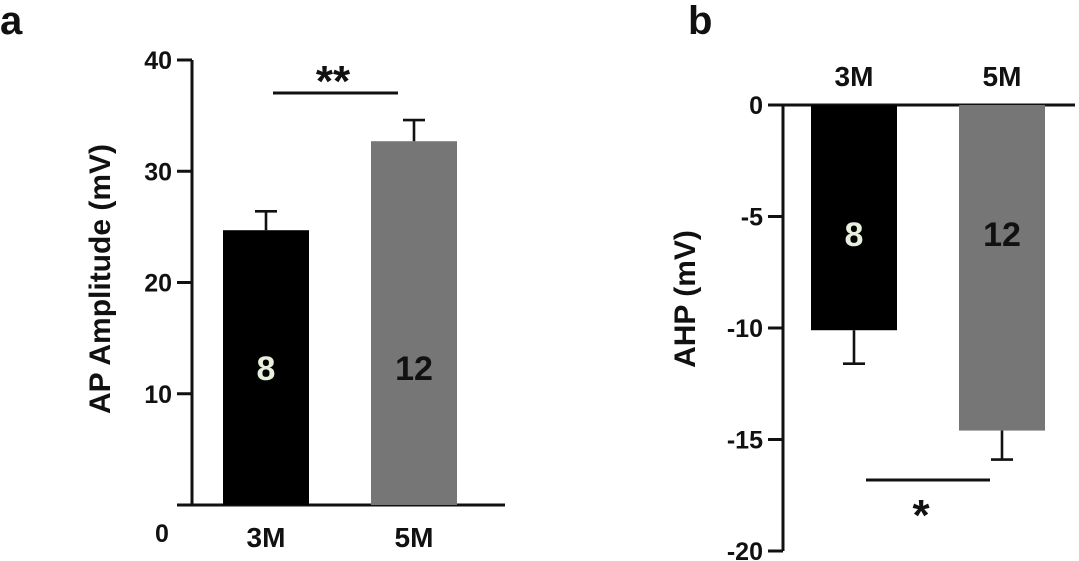 This screenshot has width=1079, height=561. What do you see at coordinates (168, 228) in the screenshot?
I see `panel-a-y-ticks: 10 20 30 40` at bounding box center [168, 228].